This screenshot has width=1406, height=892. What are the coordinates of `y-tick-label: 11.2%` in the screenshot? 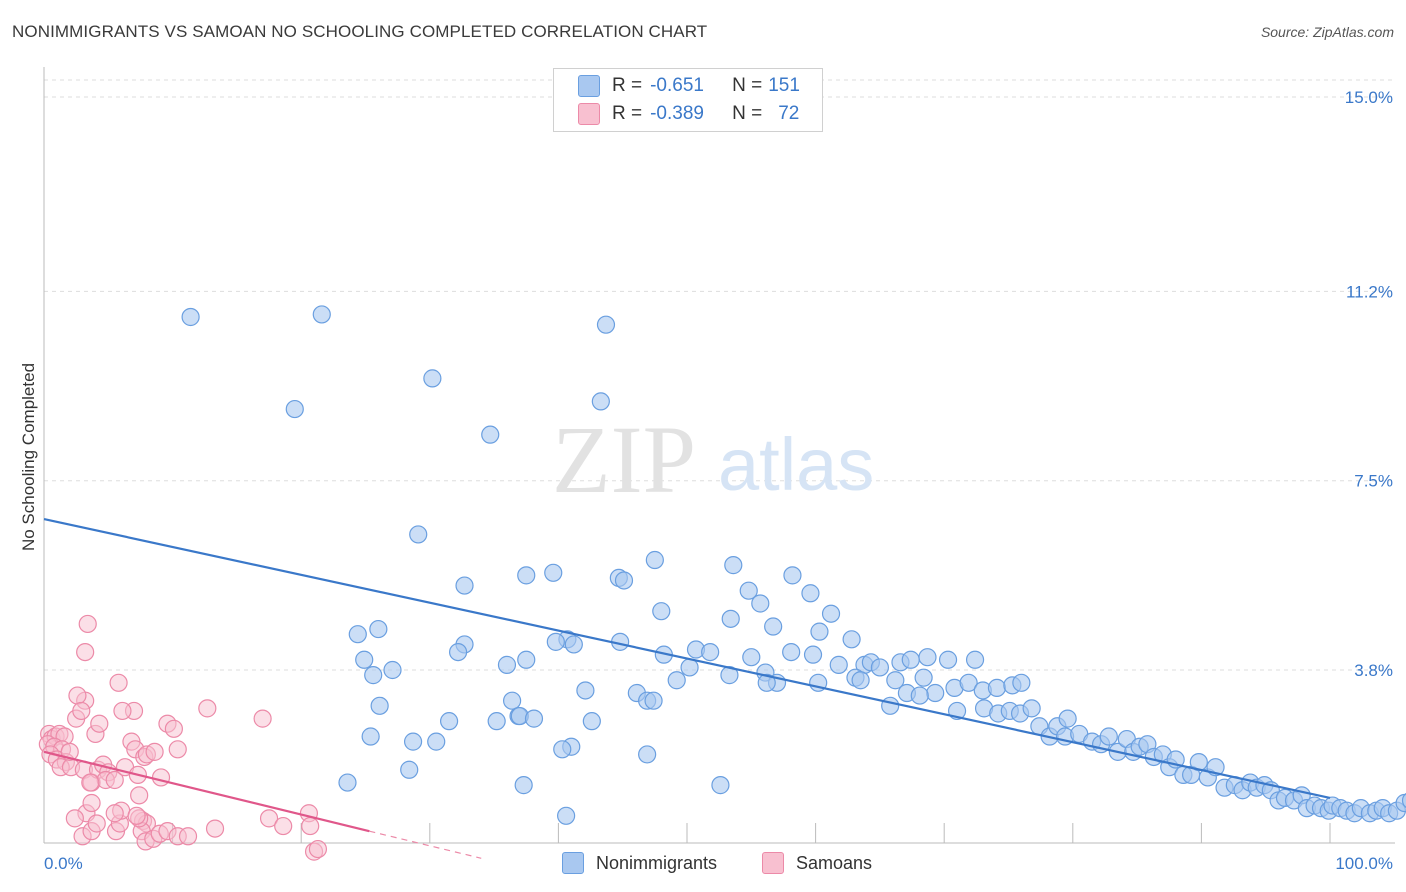 It's located at (1369, 291).